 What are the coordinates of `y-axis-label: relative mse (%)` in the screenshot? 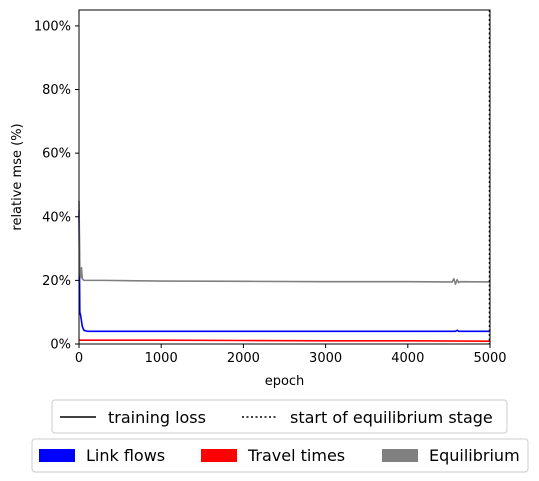 It's located at (17, 176).